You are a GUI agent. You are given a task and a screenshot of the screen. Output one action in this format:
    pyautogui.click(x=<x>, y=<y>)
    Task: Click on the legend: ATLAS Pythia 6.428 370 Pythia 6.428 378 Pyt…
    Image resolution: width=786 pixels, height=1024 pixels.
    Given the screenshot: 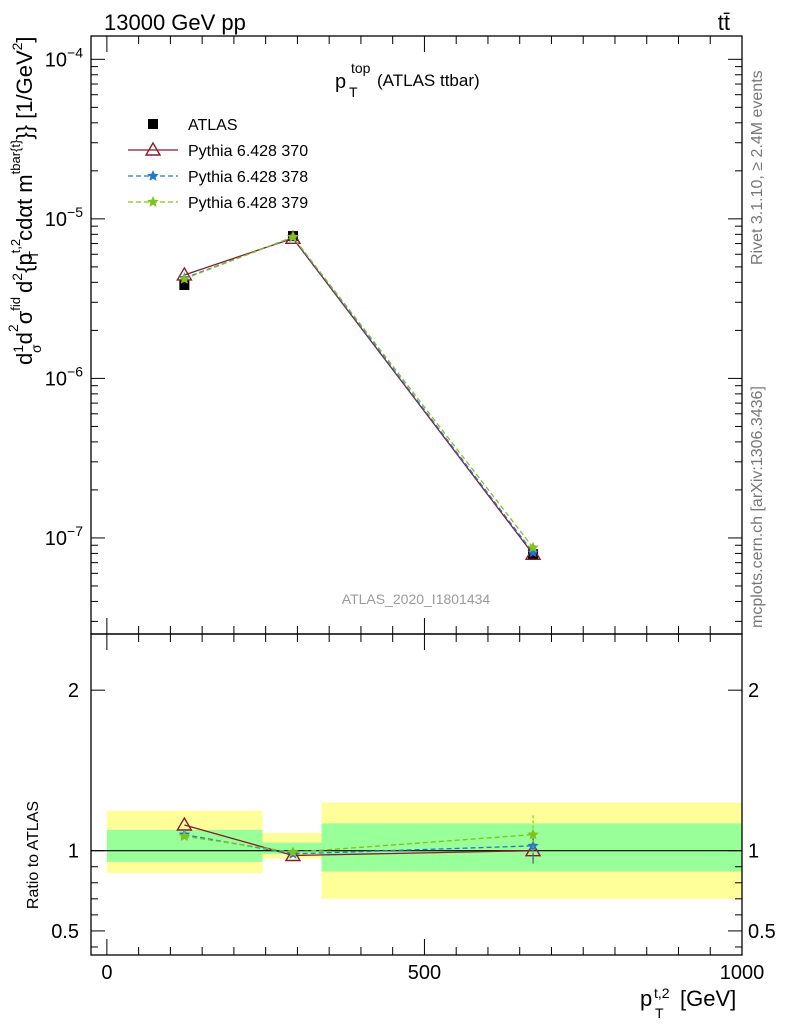 What is the action you would take?
    pyautogui.click(x=218, y=164)
    